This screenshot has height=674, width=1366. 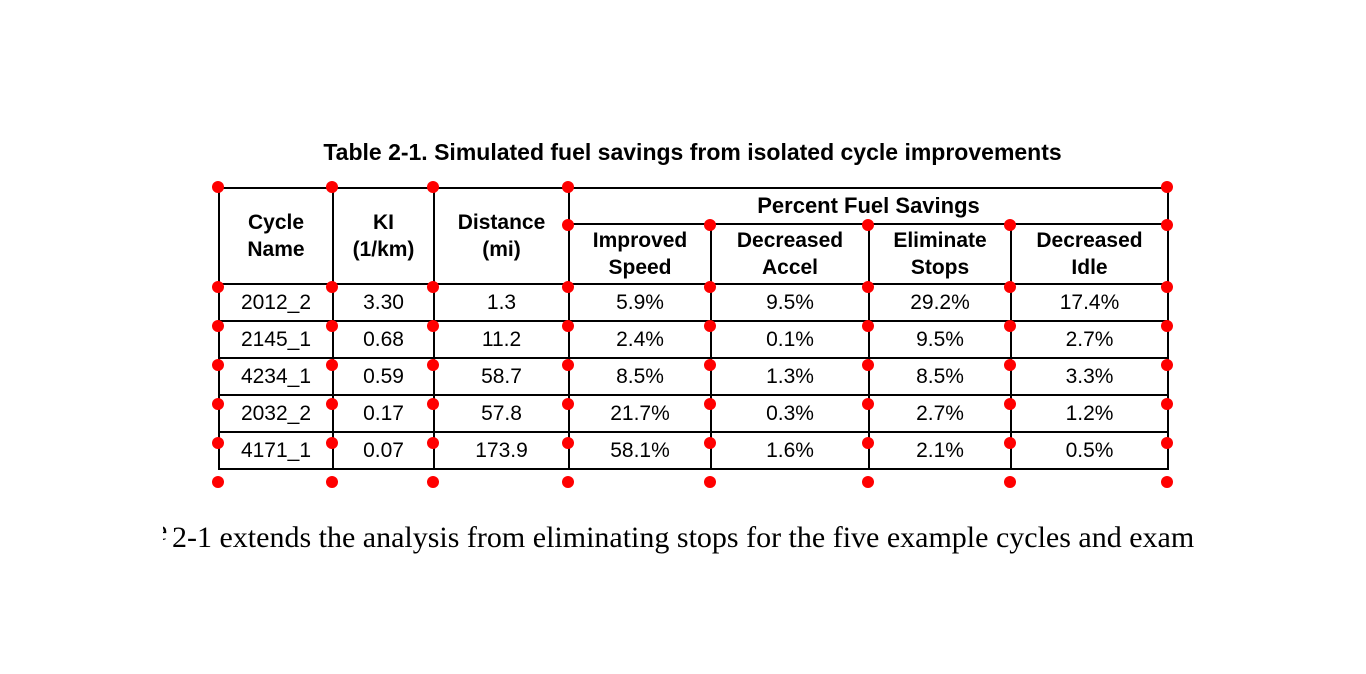 I want to click on table-cell: 4171_1, so click(x=276, y=450).